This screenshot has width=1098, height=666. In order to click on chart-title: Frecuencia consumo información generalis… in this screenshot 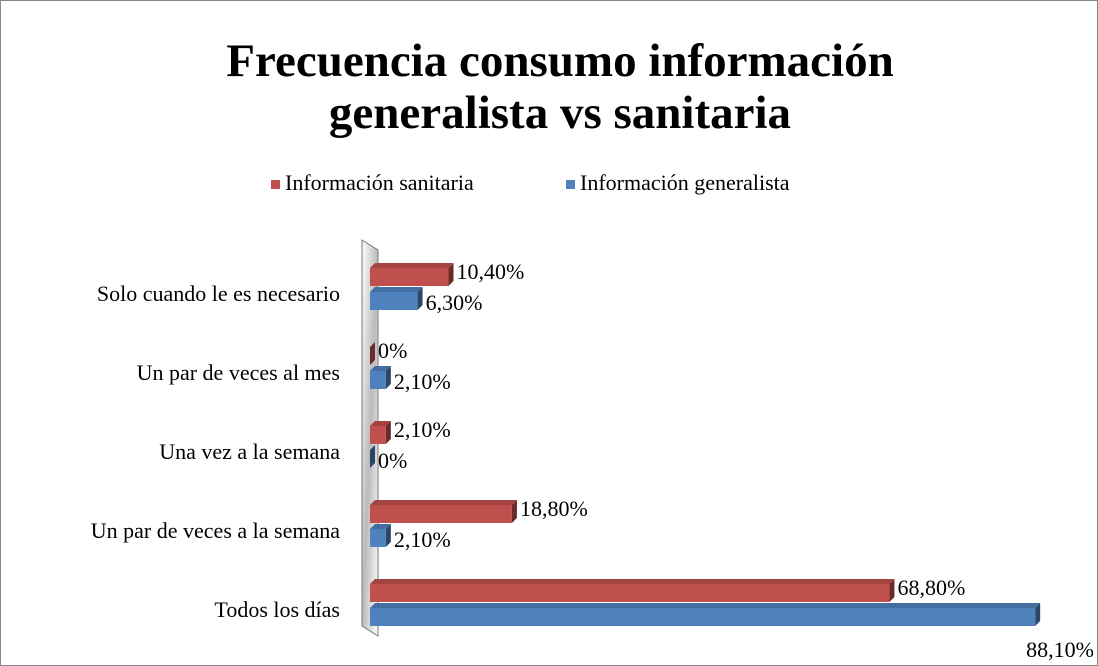, I will do `click(560, 87)`.